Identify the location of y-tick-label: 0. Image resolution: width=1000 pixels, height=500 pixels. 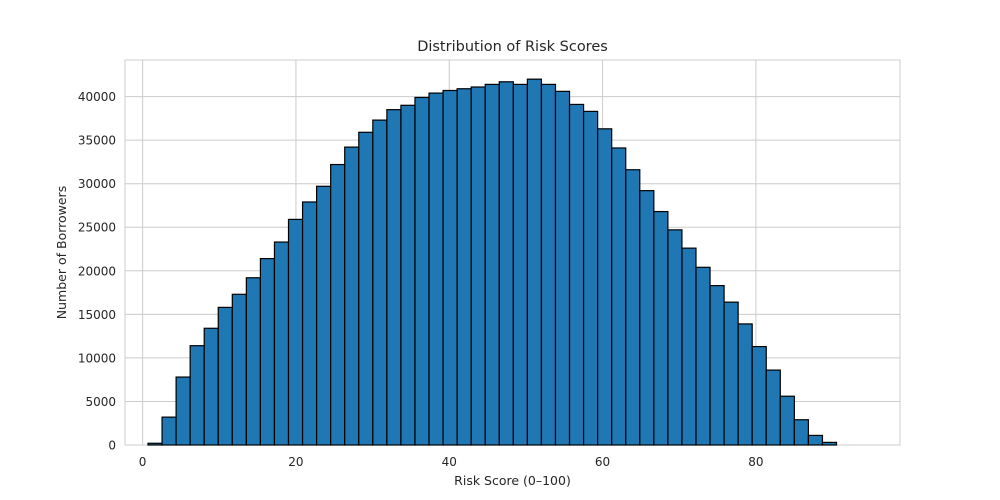
(112, 446).